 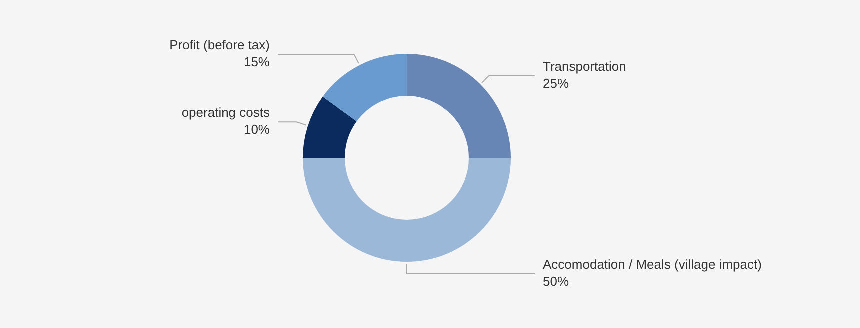 What do you see at coordinates (257, 62) in the screenshot?
I see `data-label: 15%` at bounding box center [257, 62].